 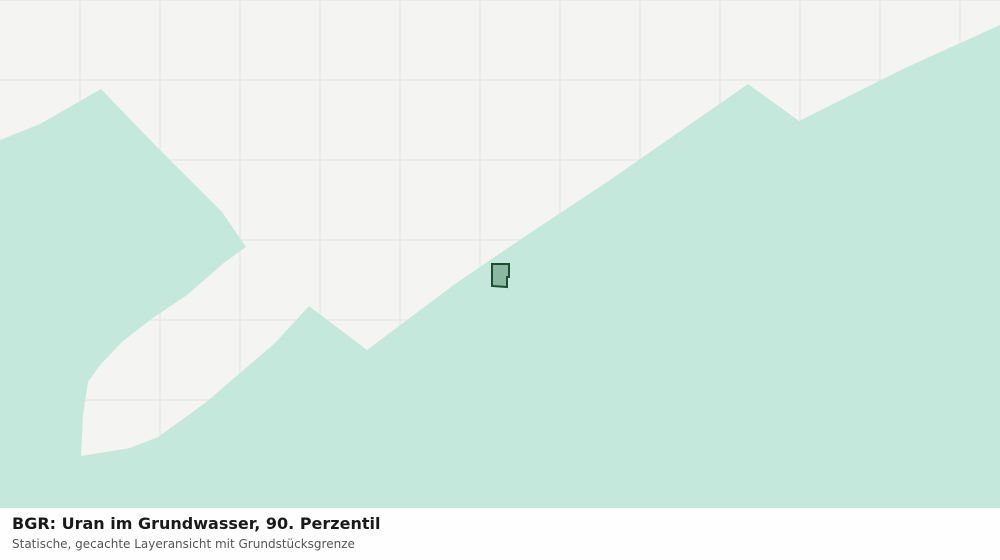 What do you see at coordinates (196, 523) in the screenshot?
I see `title: BGR: Uran im Grundwasser, 90. Perzentil` at bounding box center [196, 523].